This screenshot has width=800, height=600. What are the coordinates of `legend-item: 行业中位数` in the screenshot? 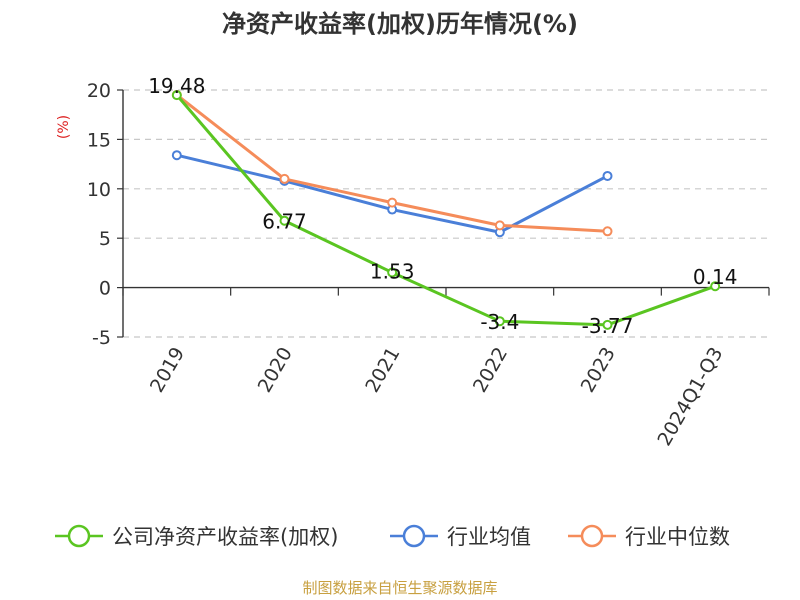 It's located at (649, 536).